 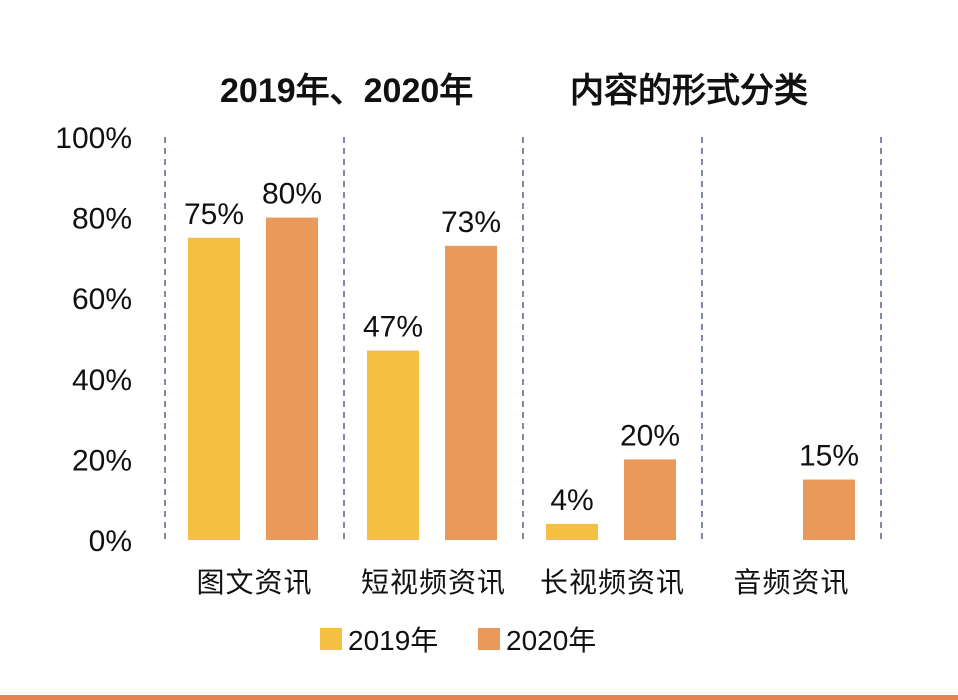 I want to click on y-tick-label: 60%, so click(x=102, y=299).